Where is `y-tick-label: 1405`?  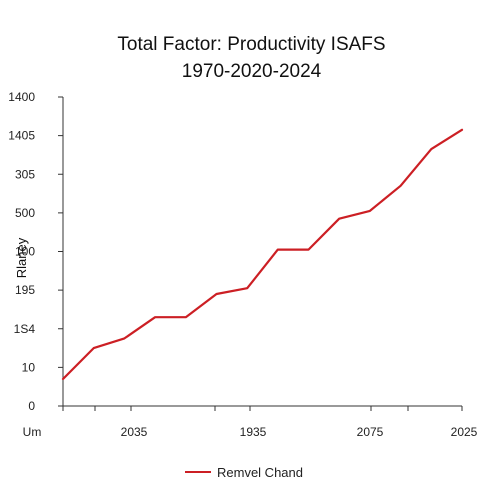 y-tick-label: 1405 is located at coordinates (21, 136).